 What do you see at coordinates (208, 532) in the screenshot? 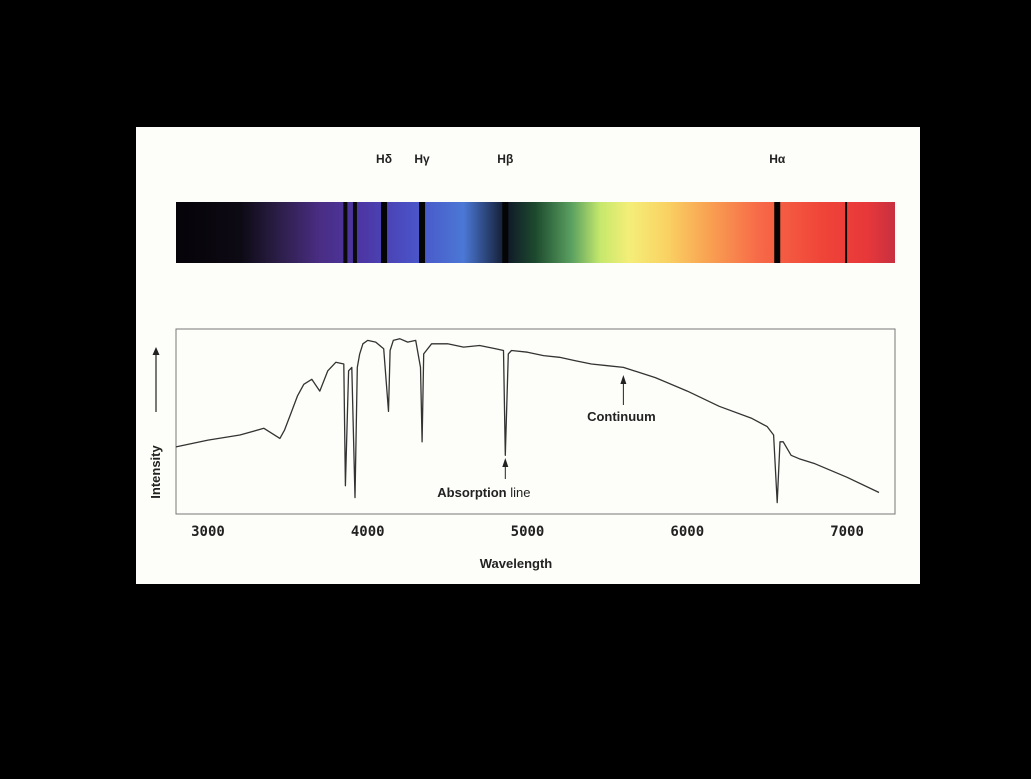
I see `x-tick-label: 3000` at bounding box center [208, 532].